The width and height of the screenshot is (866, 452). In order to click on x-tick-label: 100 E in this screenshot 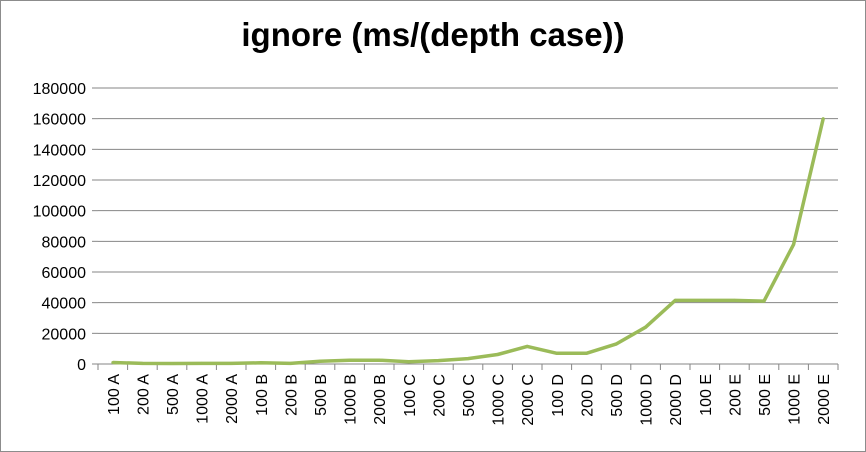, I will do `click(706, 395)`.